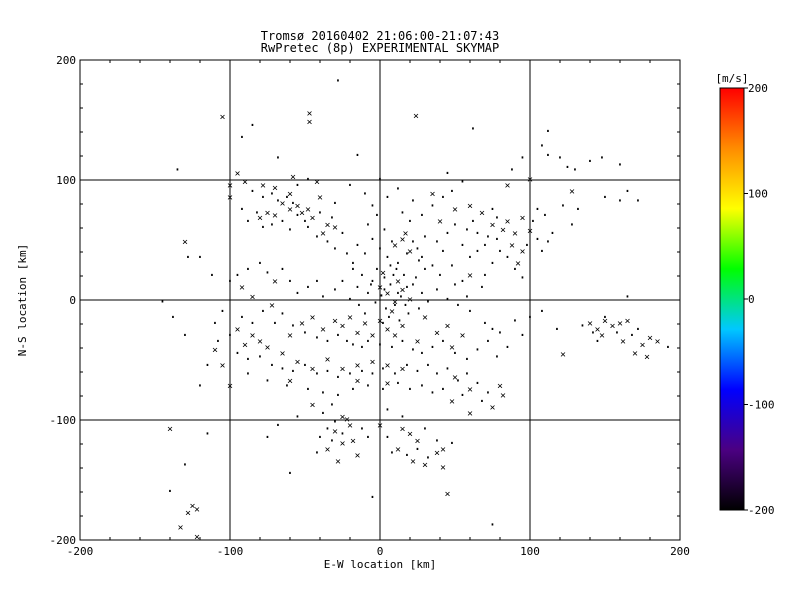 The height and width of the screenshot is (600, 800). What do you see at coordinates (680, 551) in the screenshot?
I see `x-tick-label: 200` at bounding box center [680, 551].